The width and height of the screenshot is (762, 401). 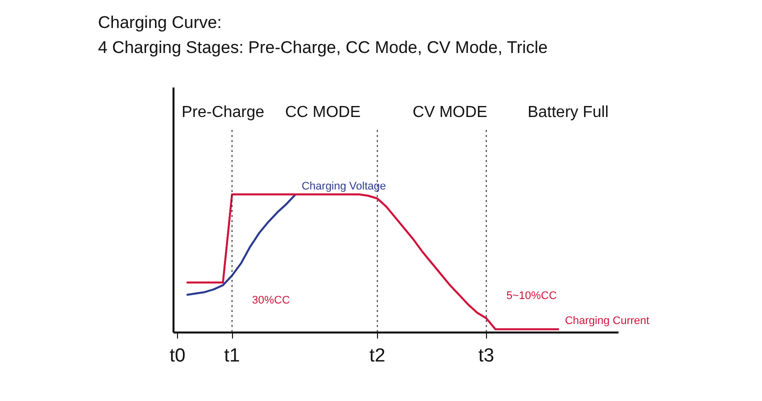 I want to click on text: Battery Full, so click(x=568, y=112).